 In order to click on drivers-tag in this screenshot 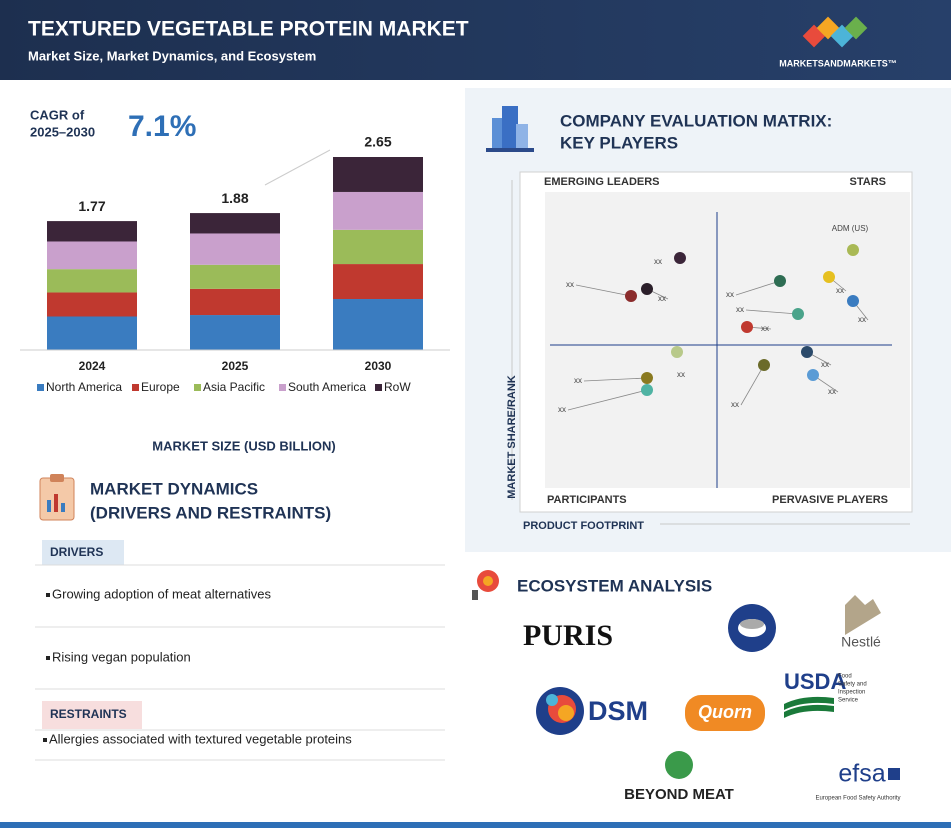, I will do `click(83, 552)`.